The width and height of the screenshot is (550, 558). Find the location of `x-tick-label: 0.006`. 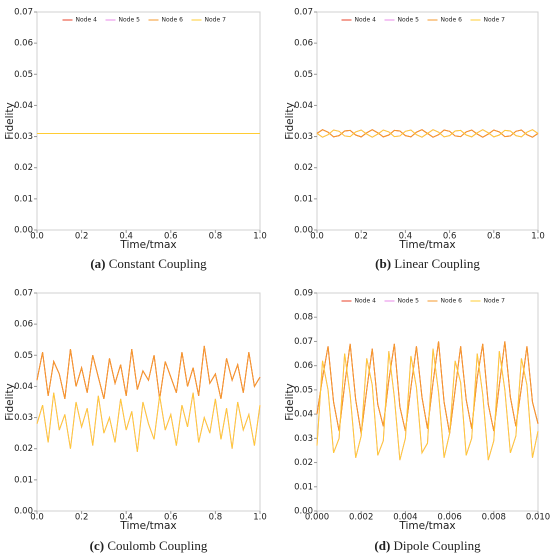

x-tick-label: 0.006 is located at coordinates (449, 518).